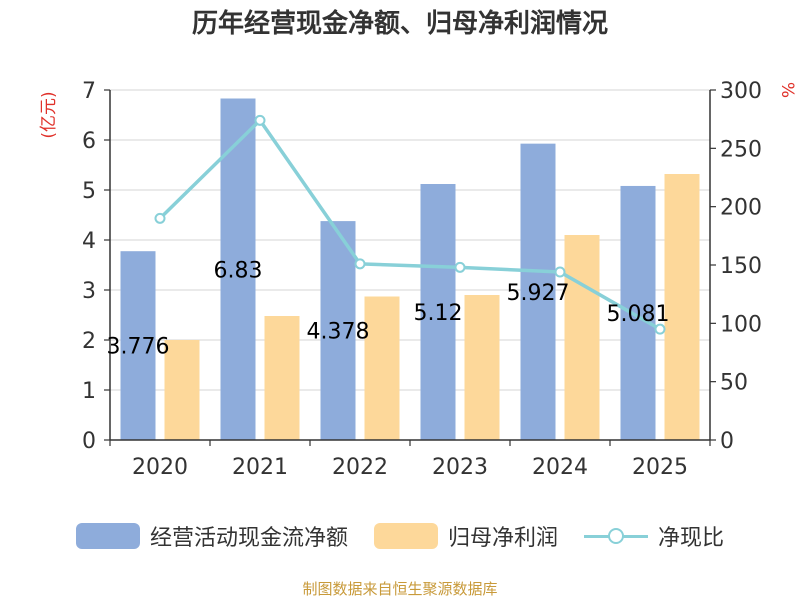  Describe the element at coordinates (405, 536) in the screenshot. I see `legend-swatch-profit` at that location.